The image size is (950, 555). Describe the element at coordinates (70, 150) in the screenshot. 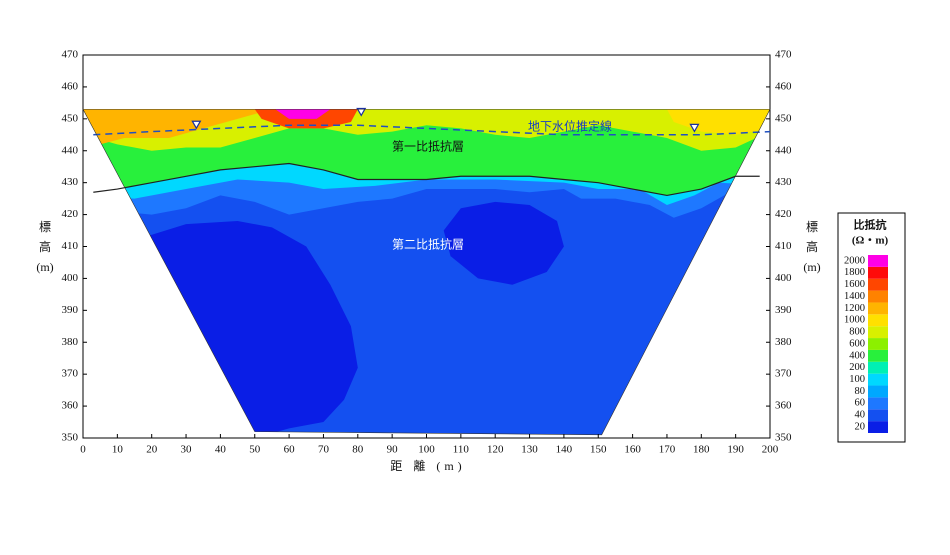

I see `y-tick-label: 440` at that location.